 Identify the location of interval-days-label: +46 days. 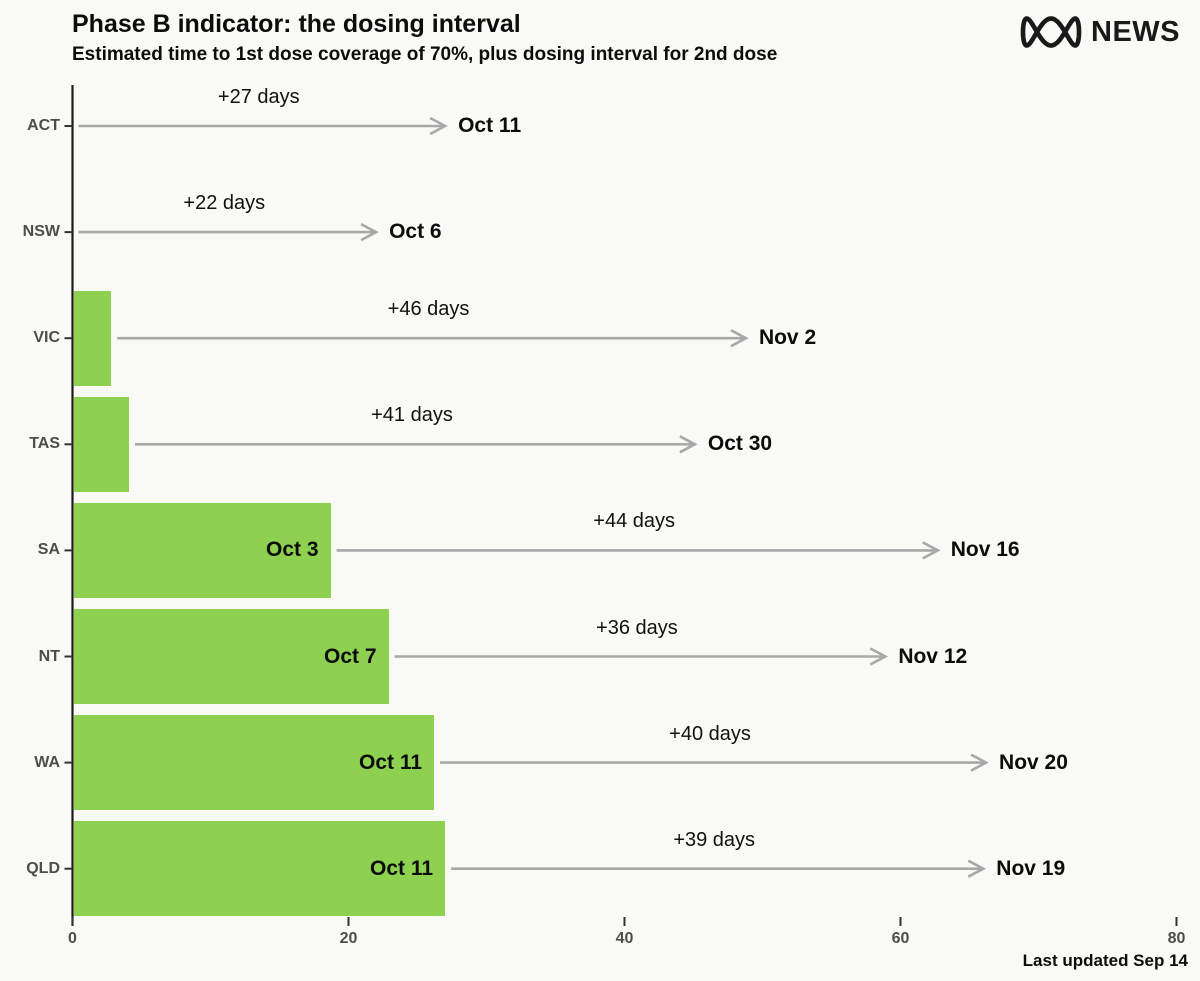
(428, 309).